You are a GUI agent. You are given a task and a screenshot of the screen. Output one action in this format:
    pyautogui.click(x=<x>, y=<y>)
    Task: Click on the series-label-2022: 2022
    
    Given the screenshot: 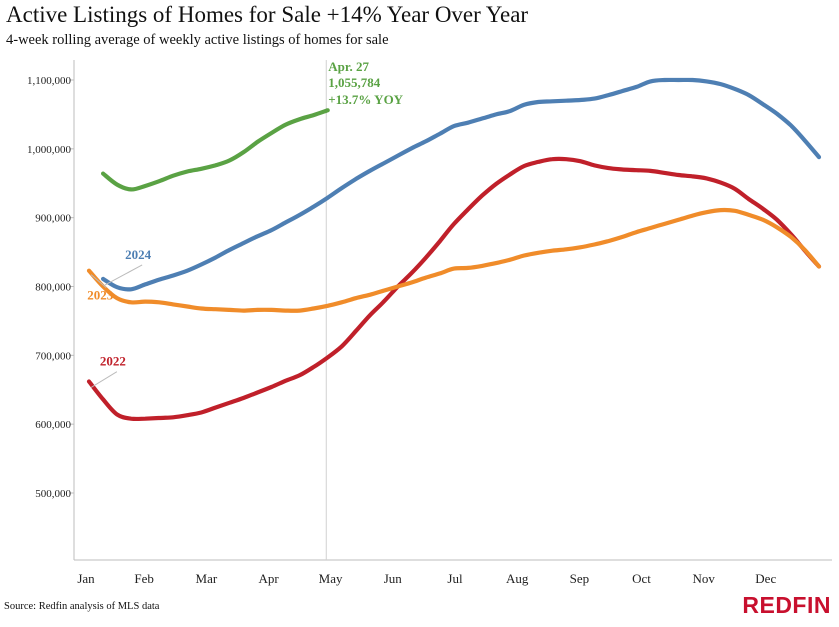 What is the action you would take?
    pyautogui.click(x=113, y=361)
    